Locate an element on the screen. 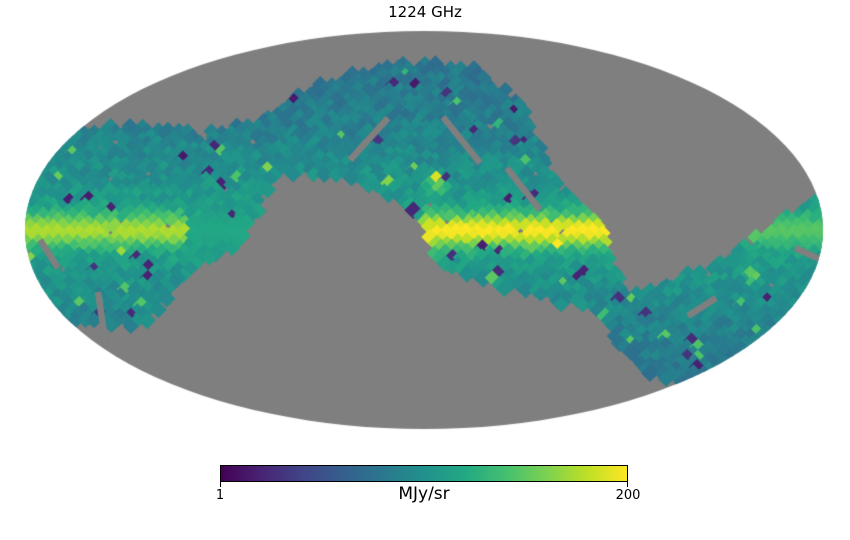 This screenshot has width=850, height=540. colorbar-tick-min is located at coordinates (220, 484).